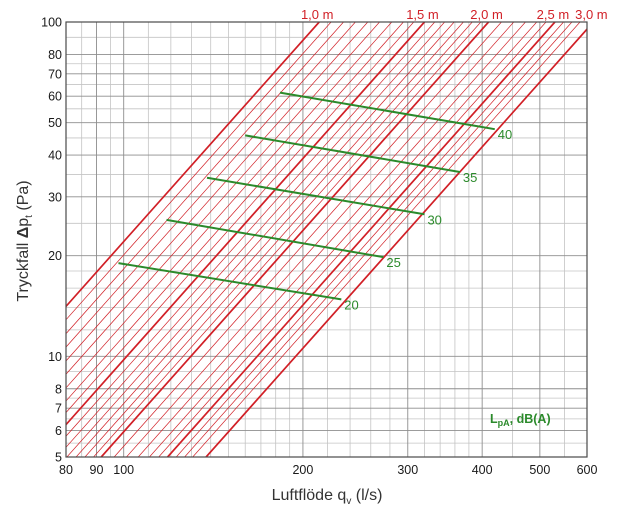 This screenshot has height=511, width=642. I want to click on sound-legend: LpA, dB(A), so click(520, 420).